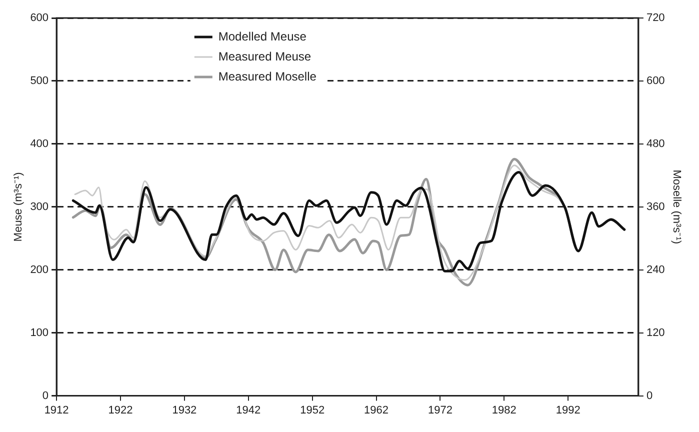  What do you see at coordinates (376, 410) in the screenshot?
I see `x-tick-label: 1962` at bounding box center [376, 410].